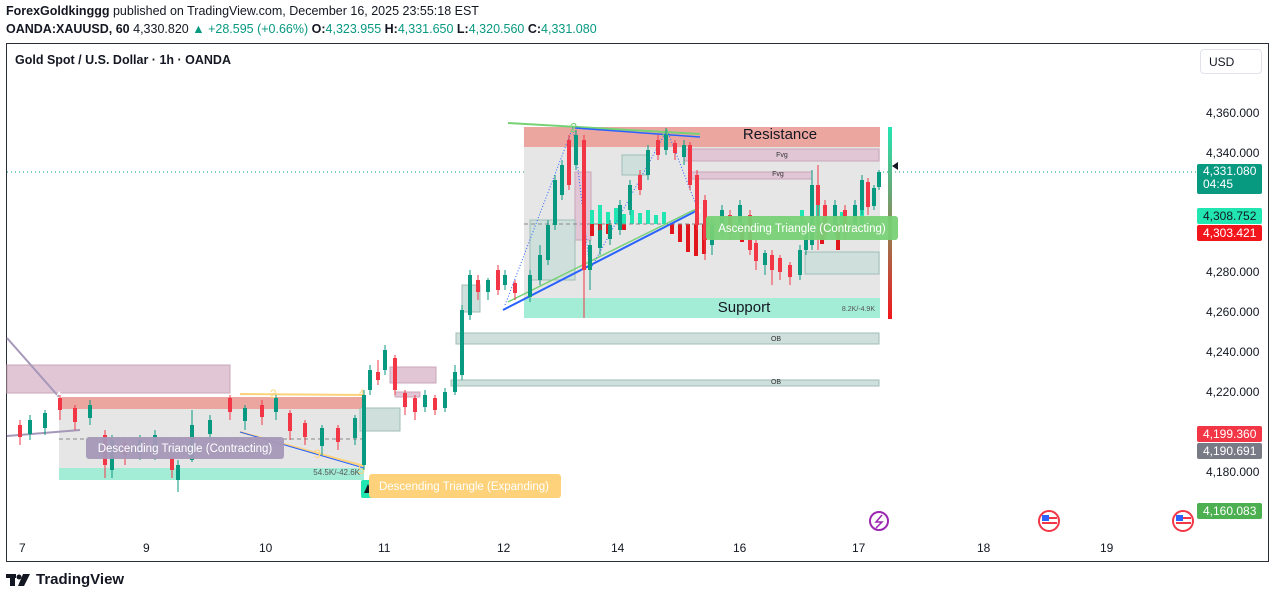  What do you see at coordinates (1229, 511) in the screenshot?
I see `price-tag-green: 4,160.083` at bounding box center [1229, 511].